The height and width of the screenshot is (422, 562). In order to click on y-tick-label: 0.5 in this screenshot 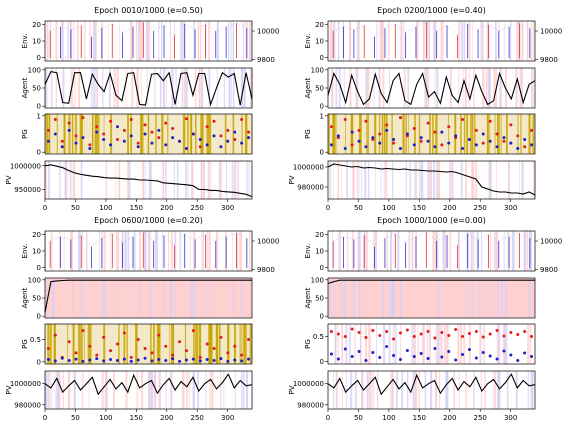, I will do `click(35, 340)`.